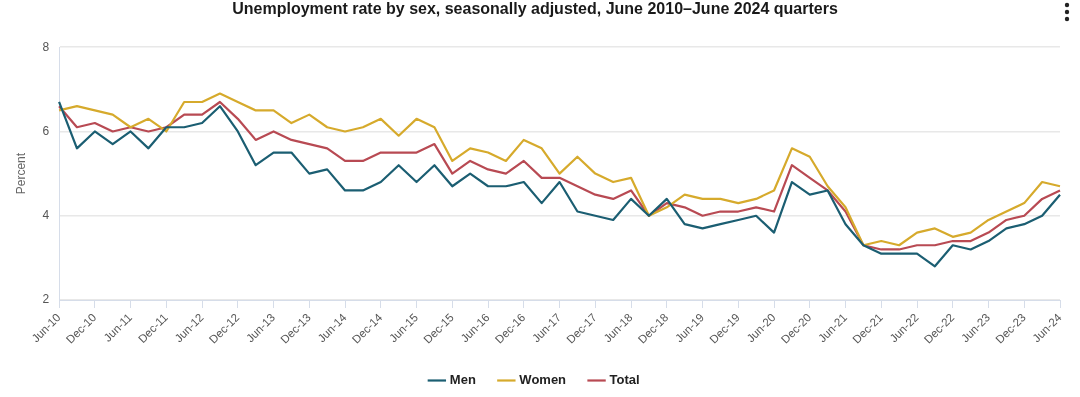  Describe the element at coordinates (46, 46) in the screenshot. I see `y-tick-label: 8` at that location.